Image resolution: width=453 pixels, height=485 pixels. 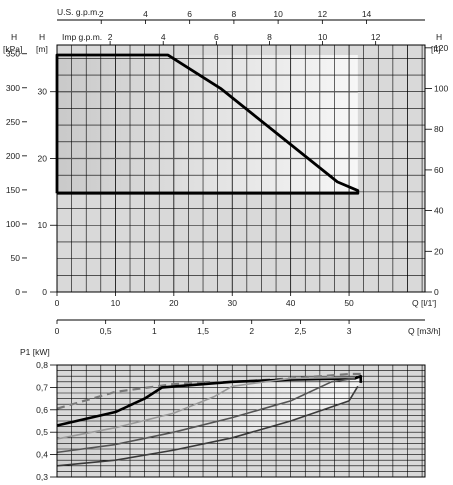 What do you see at coordinates (269, 37) in the screenshot?
I see `impgpm-tick-label: 8` at bounding box center [269, 37].